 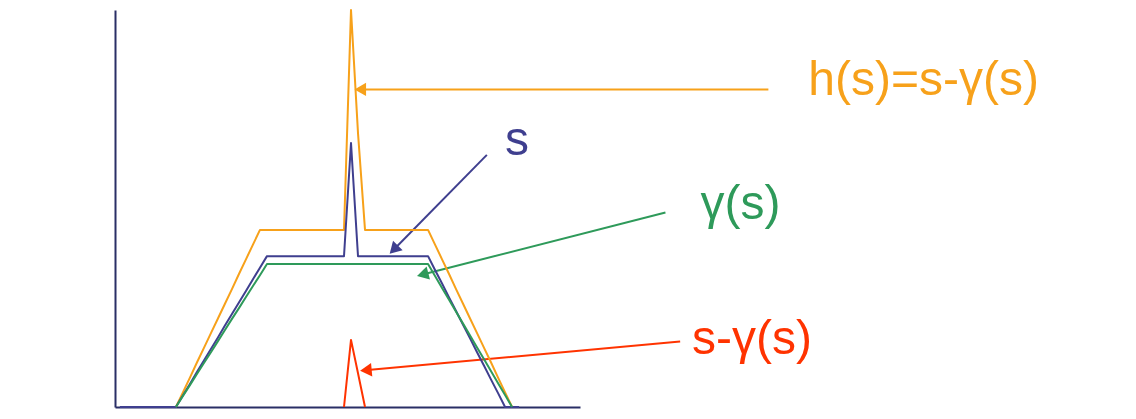 What do you see at coordinates (517, 139) in the screenshot?
I see `text: s` at bounding box center [517, 139].